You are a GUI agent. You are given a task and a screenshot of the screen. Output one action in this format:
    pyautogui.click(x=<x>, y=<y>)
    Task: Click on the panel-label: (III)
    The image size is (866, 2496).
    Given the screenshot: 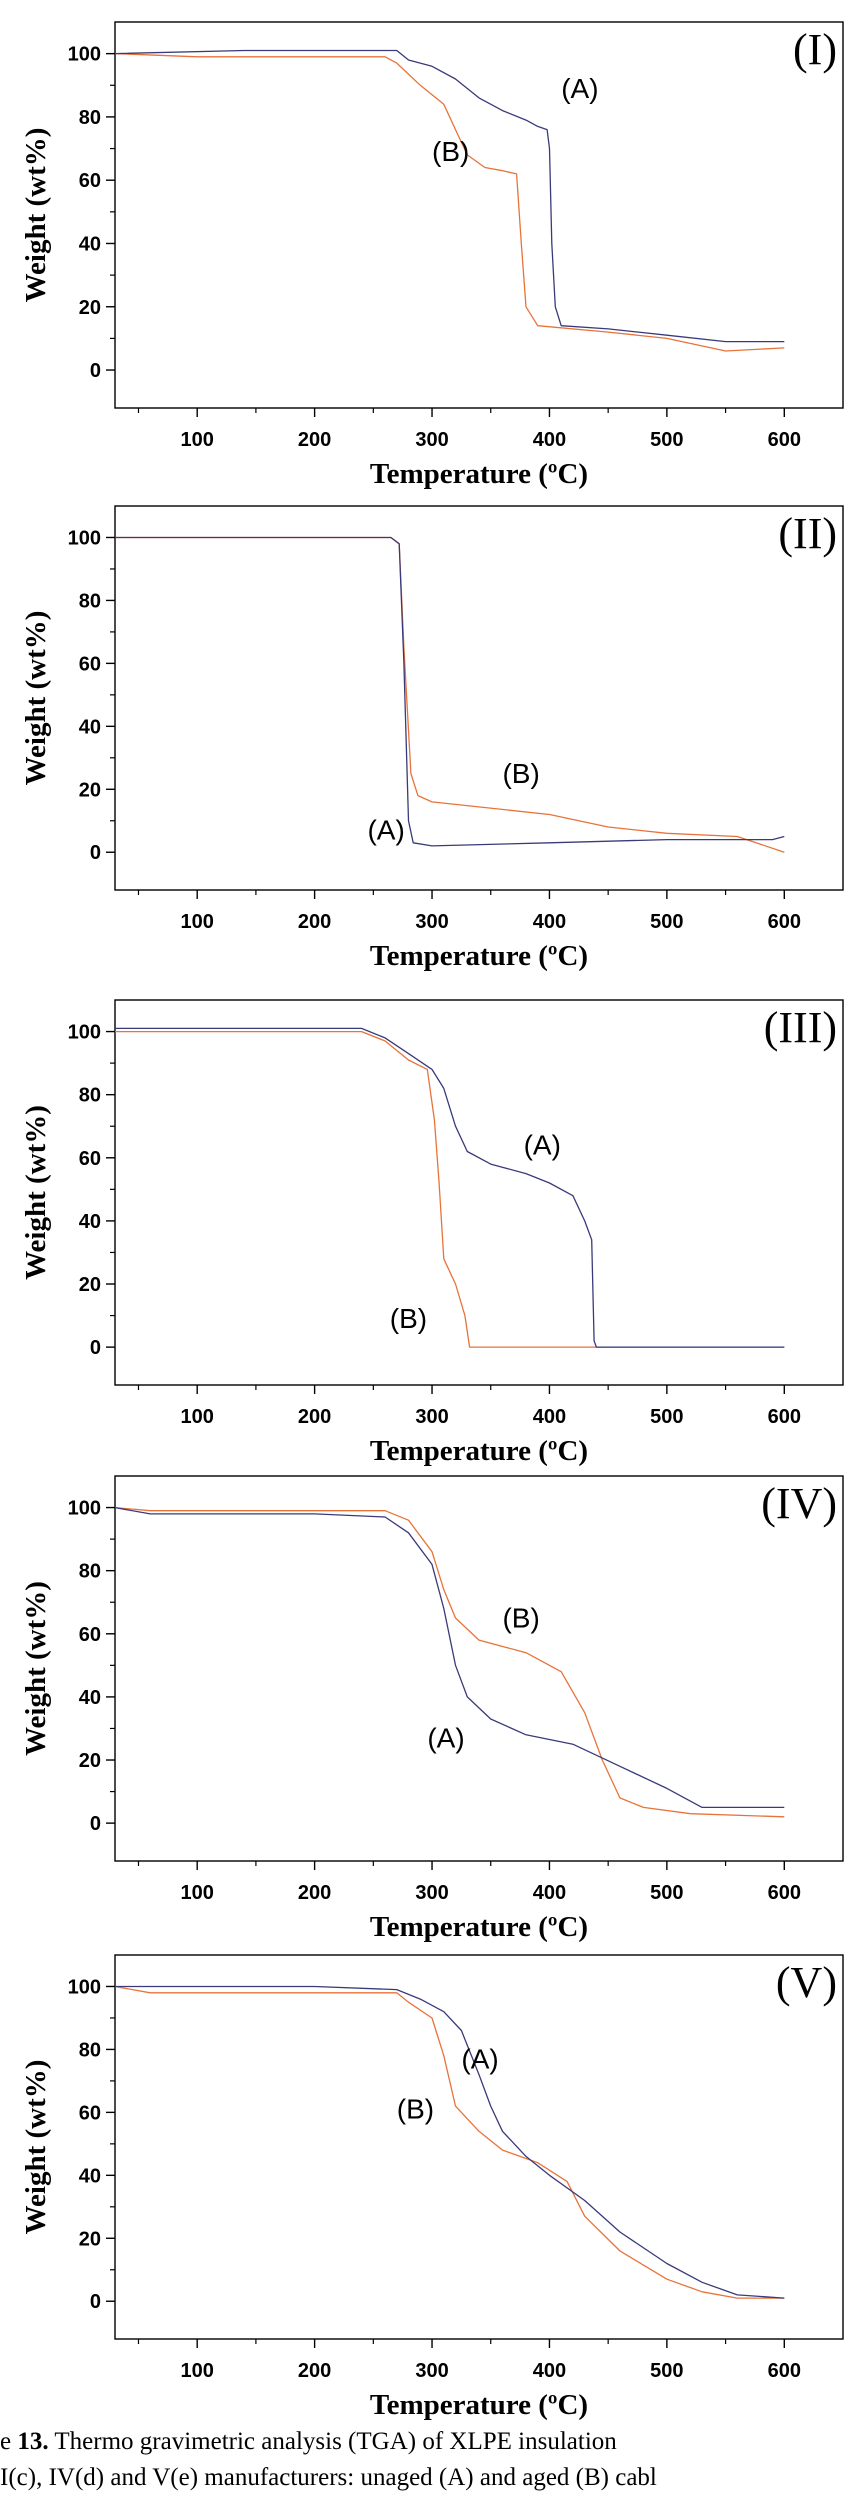 What is the action you would take?
    pyautogui.click(x=800, y=1027)
    